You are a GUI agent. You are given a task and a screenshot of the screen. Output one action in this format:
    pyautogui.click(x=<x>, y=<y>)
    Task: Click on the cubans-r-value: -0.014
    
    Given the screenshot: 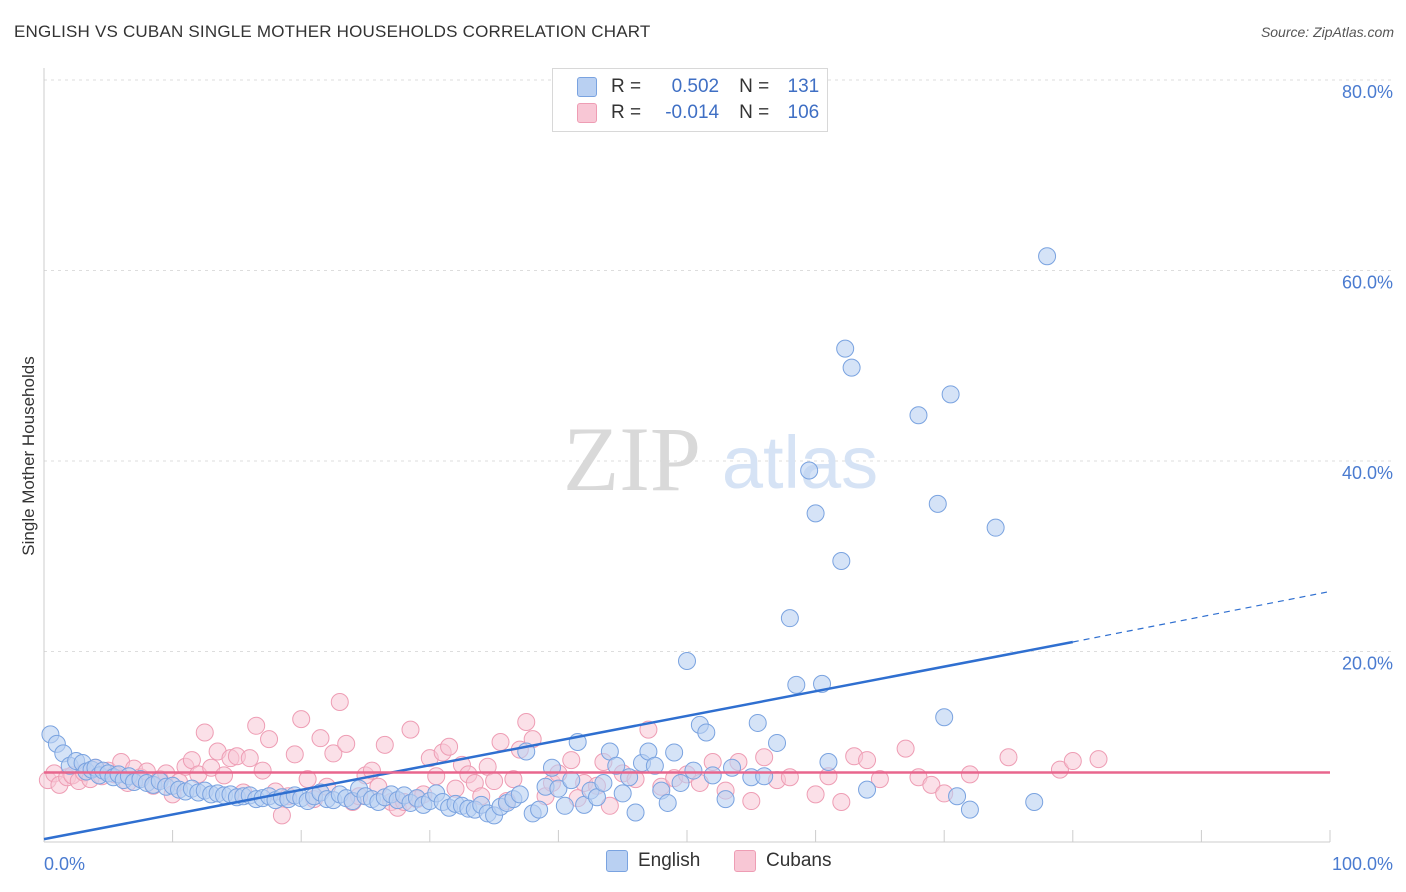 What is the action you would take?
    pyautogui.click(x=692, y=112)
    